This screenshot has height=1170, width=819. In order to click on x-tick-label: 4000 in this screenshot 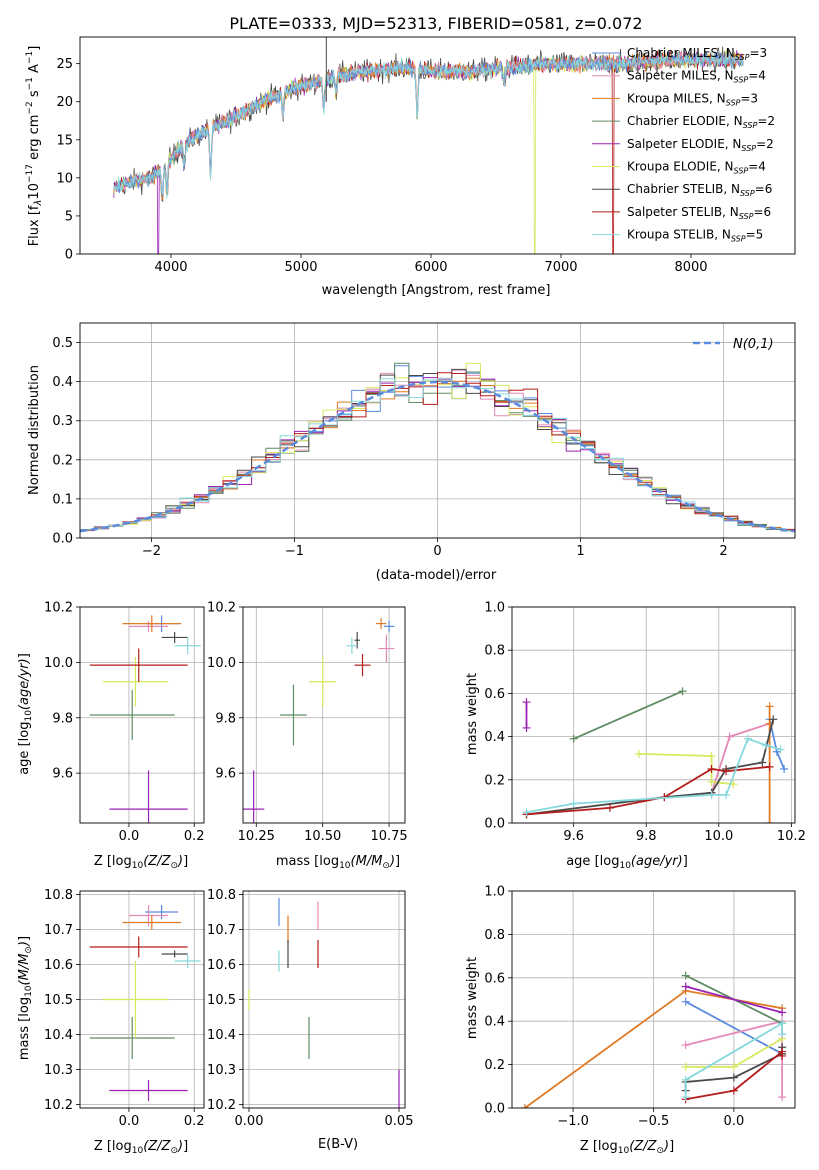, I will do `click(170, 267)`.